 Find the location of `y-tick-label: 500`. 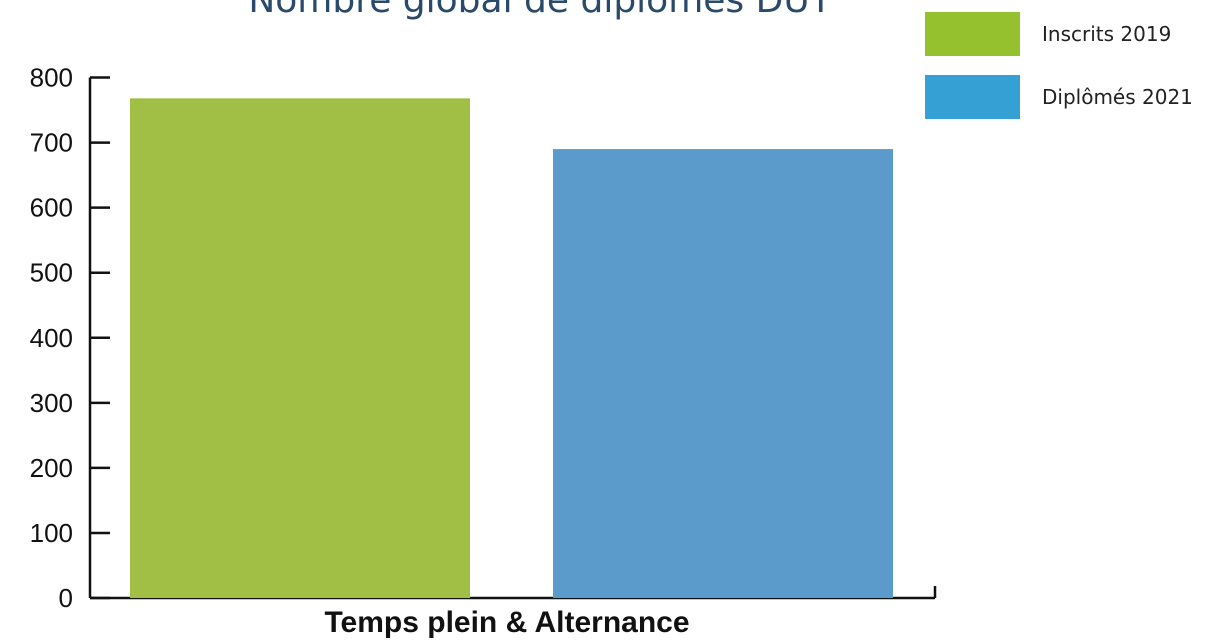

y-tick-label: 500 is located at coordinates (51, 273).